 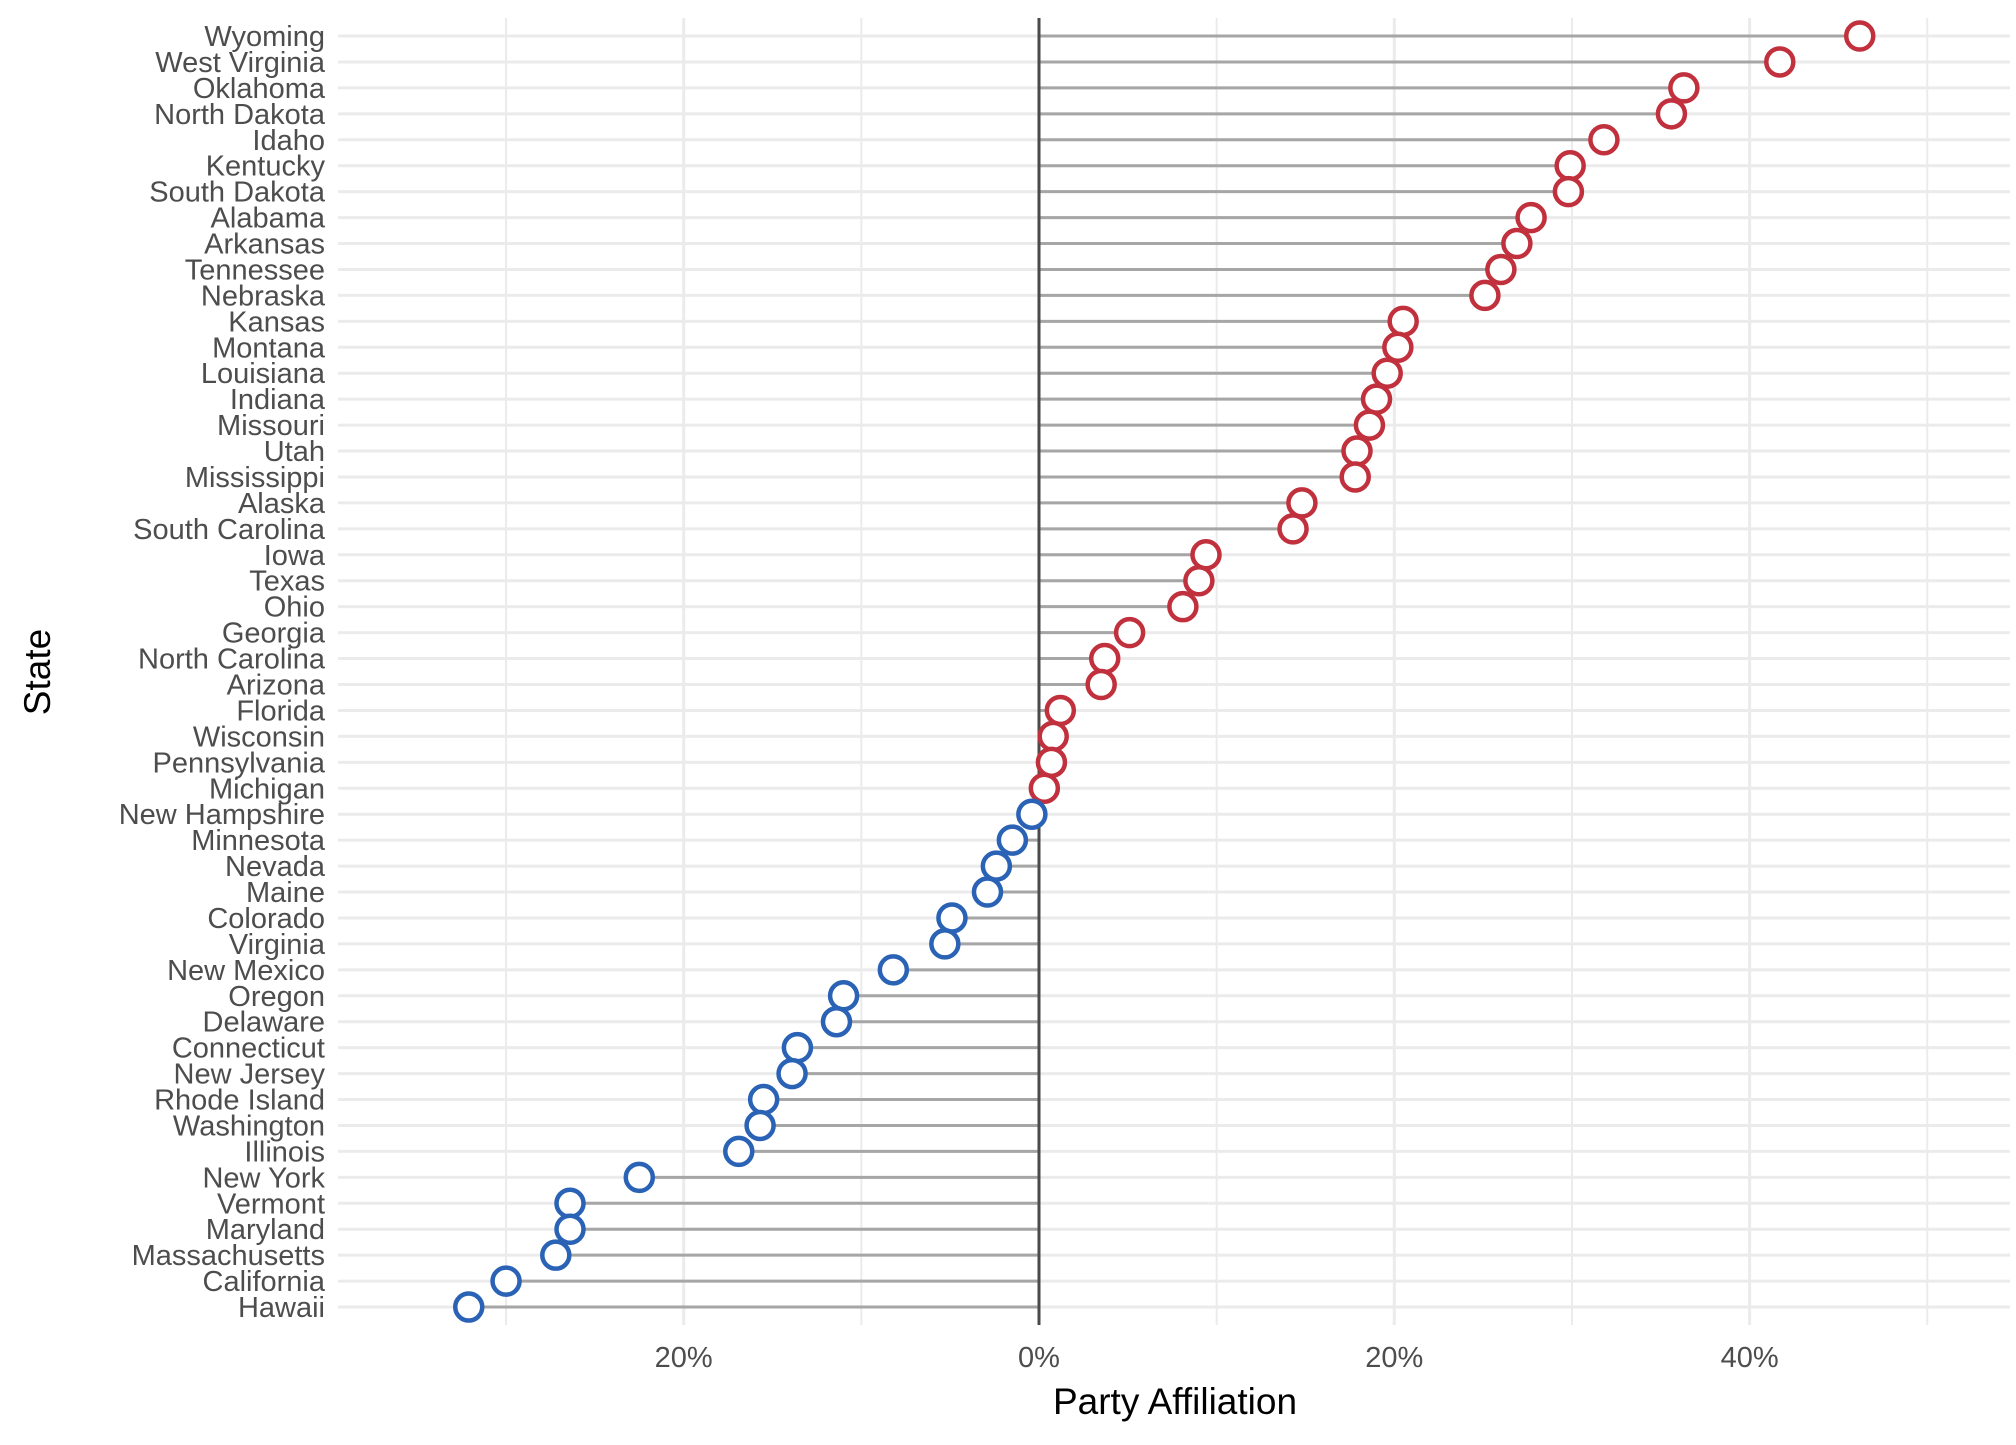 I want to click on state-label: Arizona, so click(x=276, y=686).